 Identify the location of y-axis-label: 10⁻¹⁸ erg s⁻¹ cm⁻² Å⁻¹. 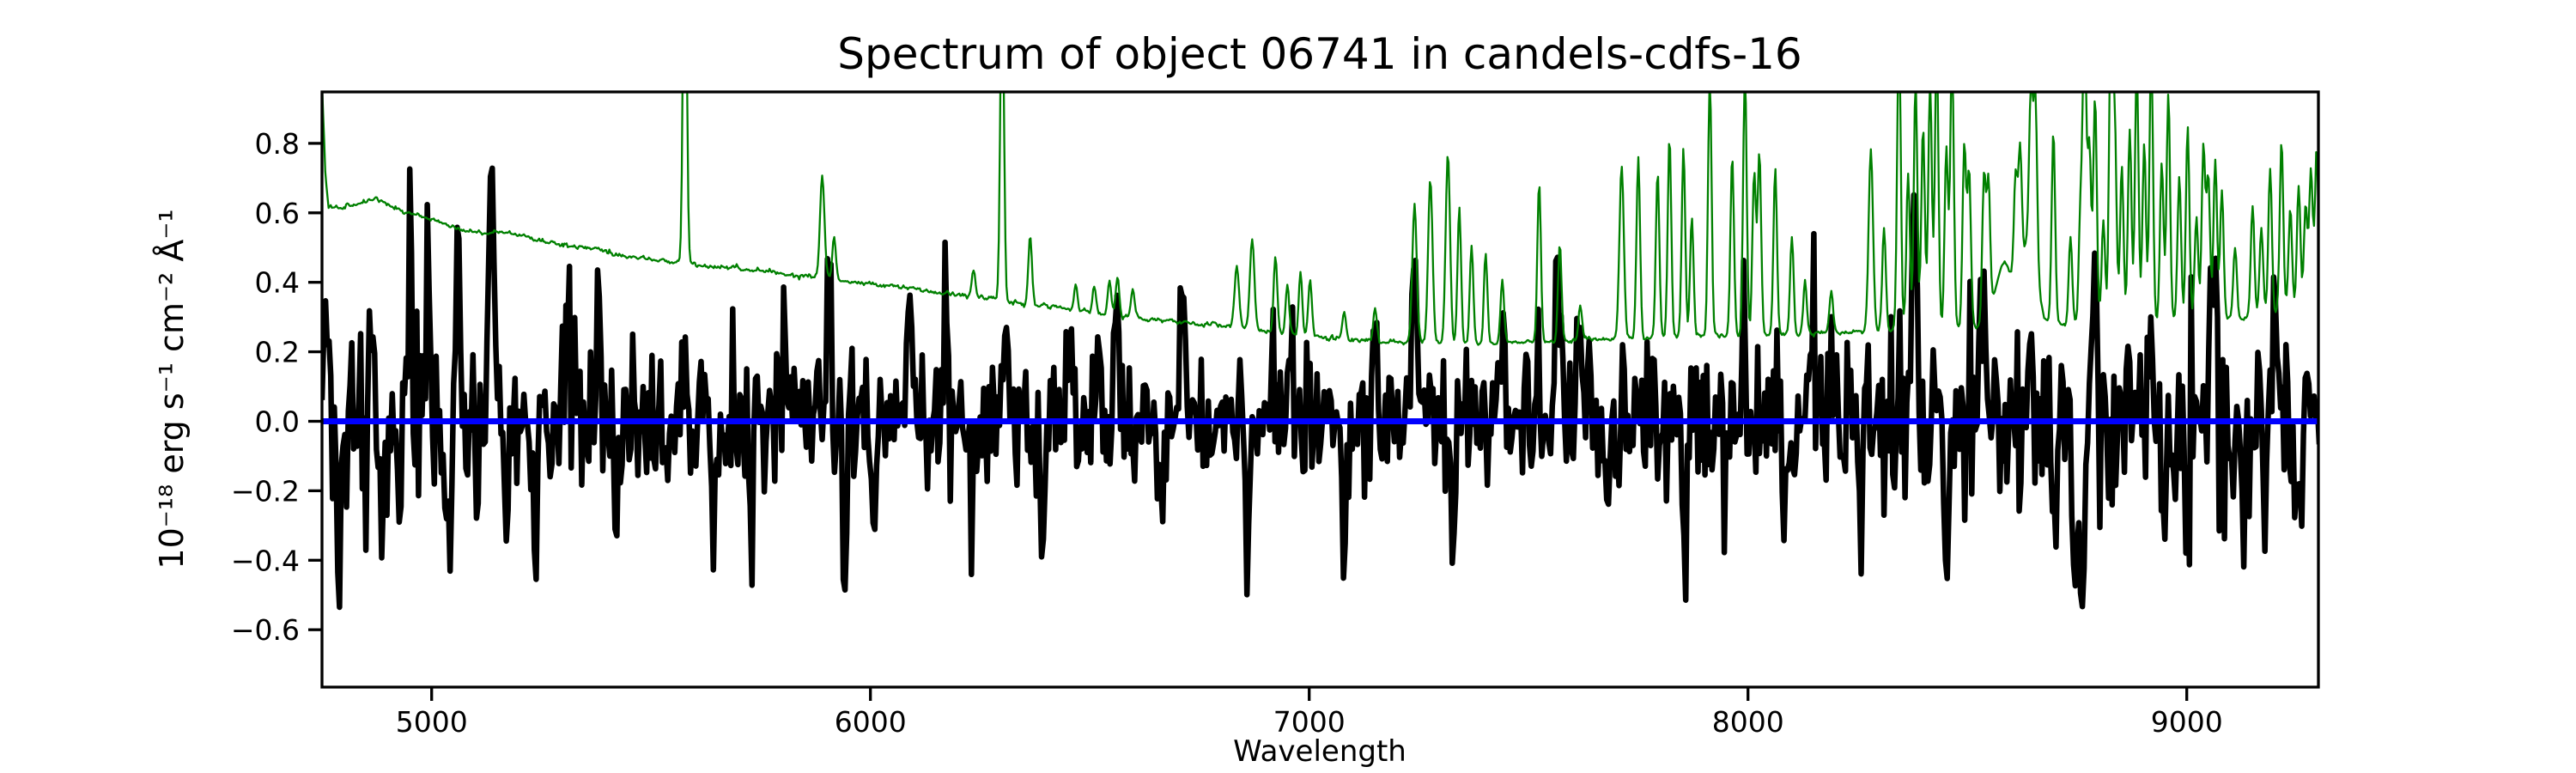
(172, 389).